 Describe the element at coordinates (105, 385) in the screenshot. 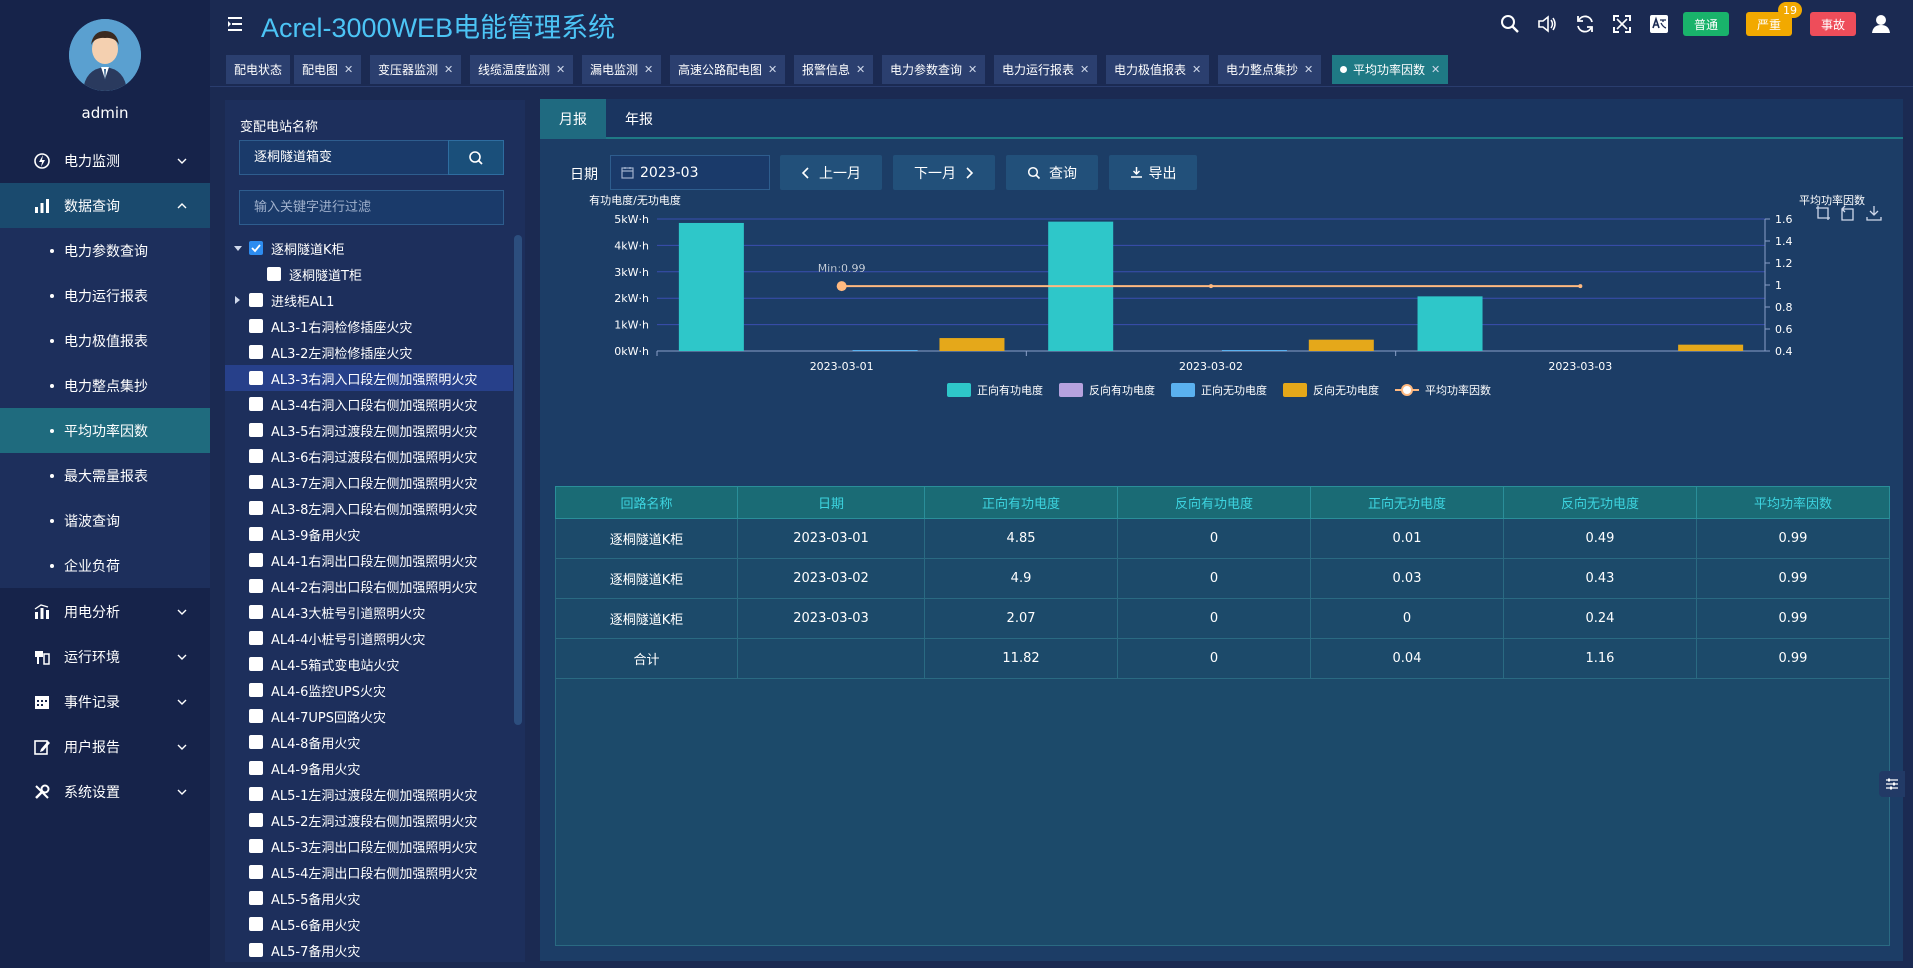

I see `sub-item-hourly-read: 电力整点集抄` at that location.